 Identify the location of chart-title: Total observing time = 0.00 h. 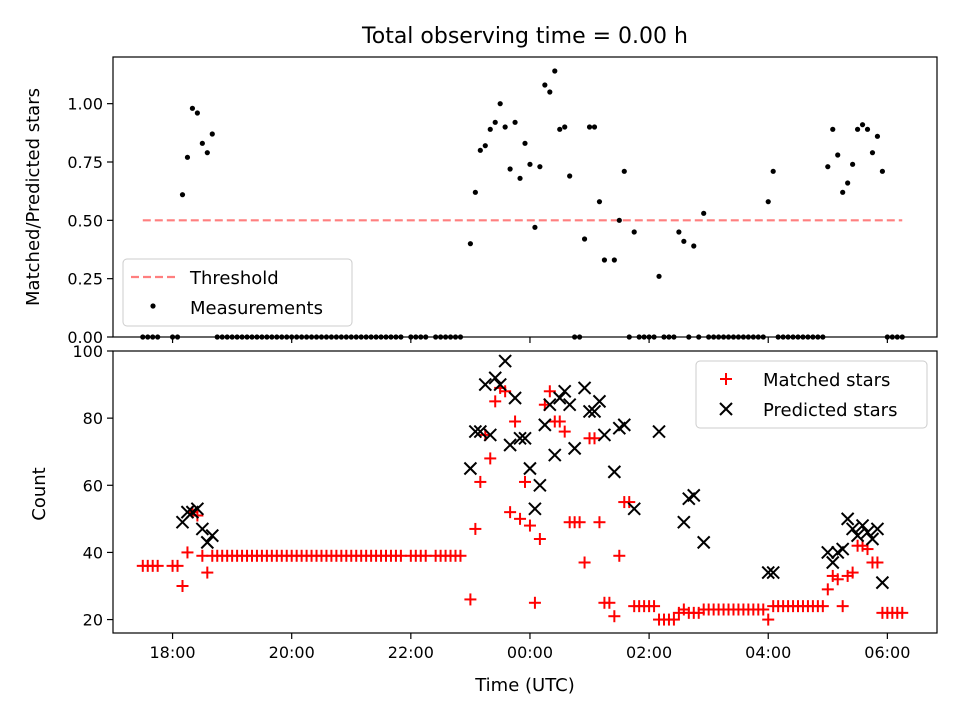
(524, 36).